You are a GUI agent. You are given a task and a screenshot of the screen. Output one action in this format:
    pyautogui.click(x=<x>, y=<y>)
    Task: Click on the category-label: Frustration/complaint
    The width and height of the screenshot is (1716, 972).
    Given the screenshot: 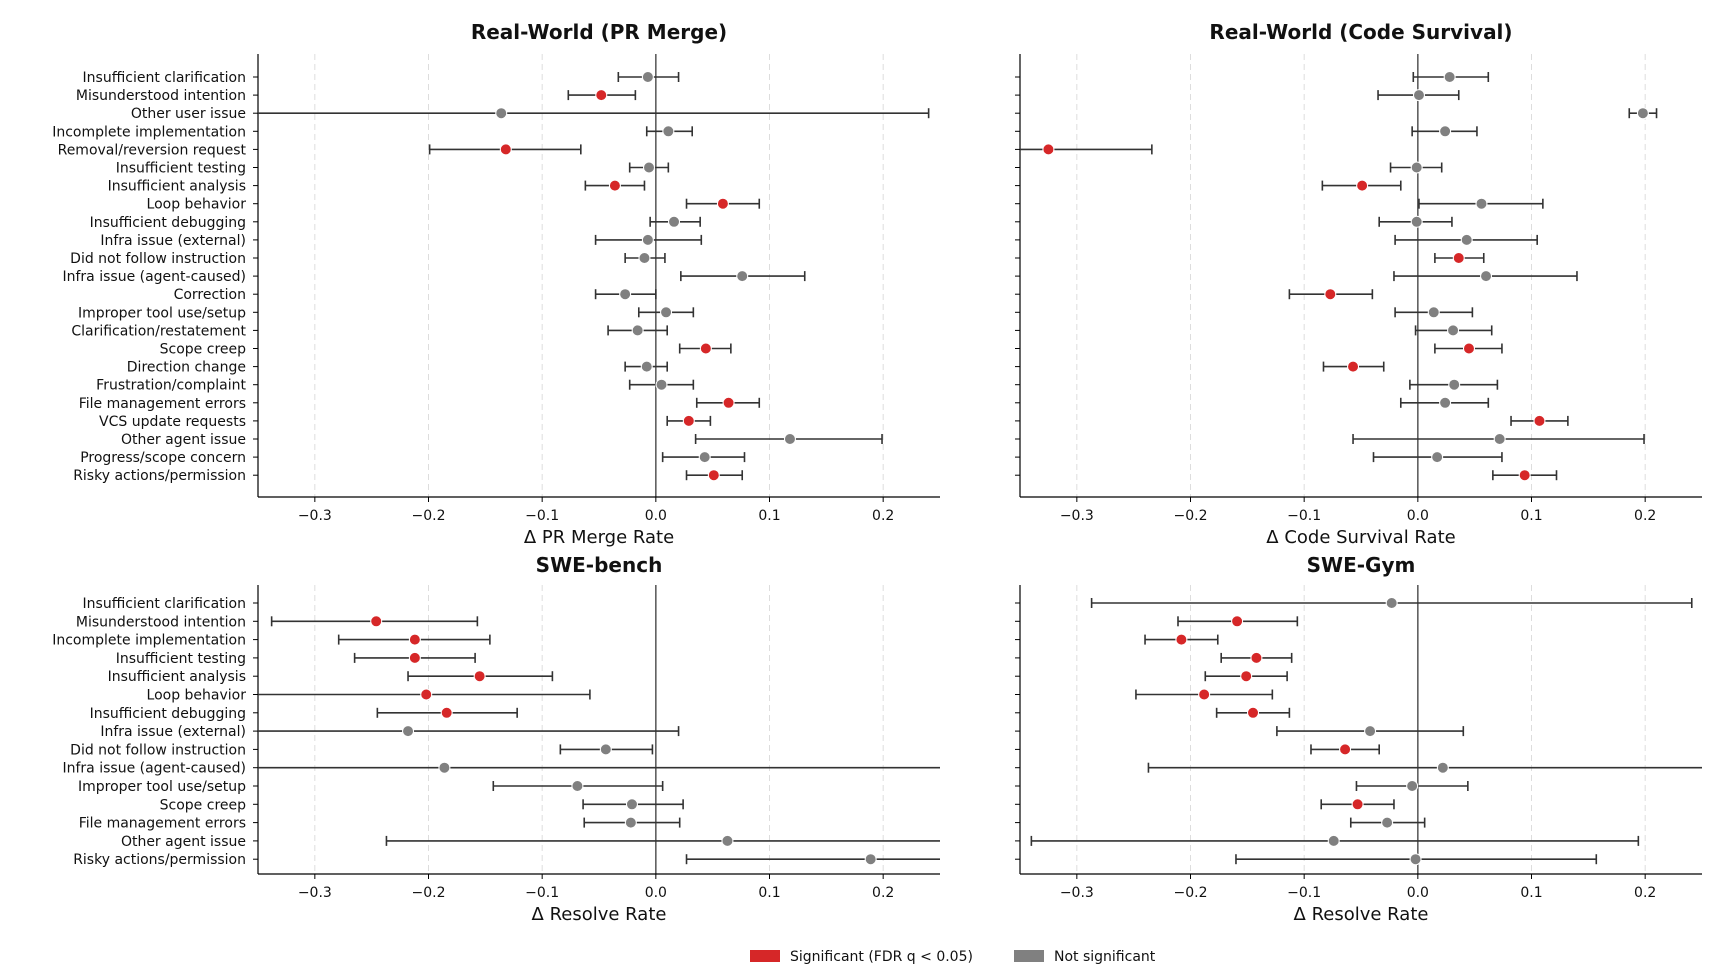 What is the action you would take?
    pyautogui.click(x=171, y=386)
    